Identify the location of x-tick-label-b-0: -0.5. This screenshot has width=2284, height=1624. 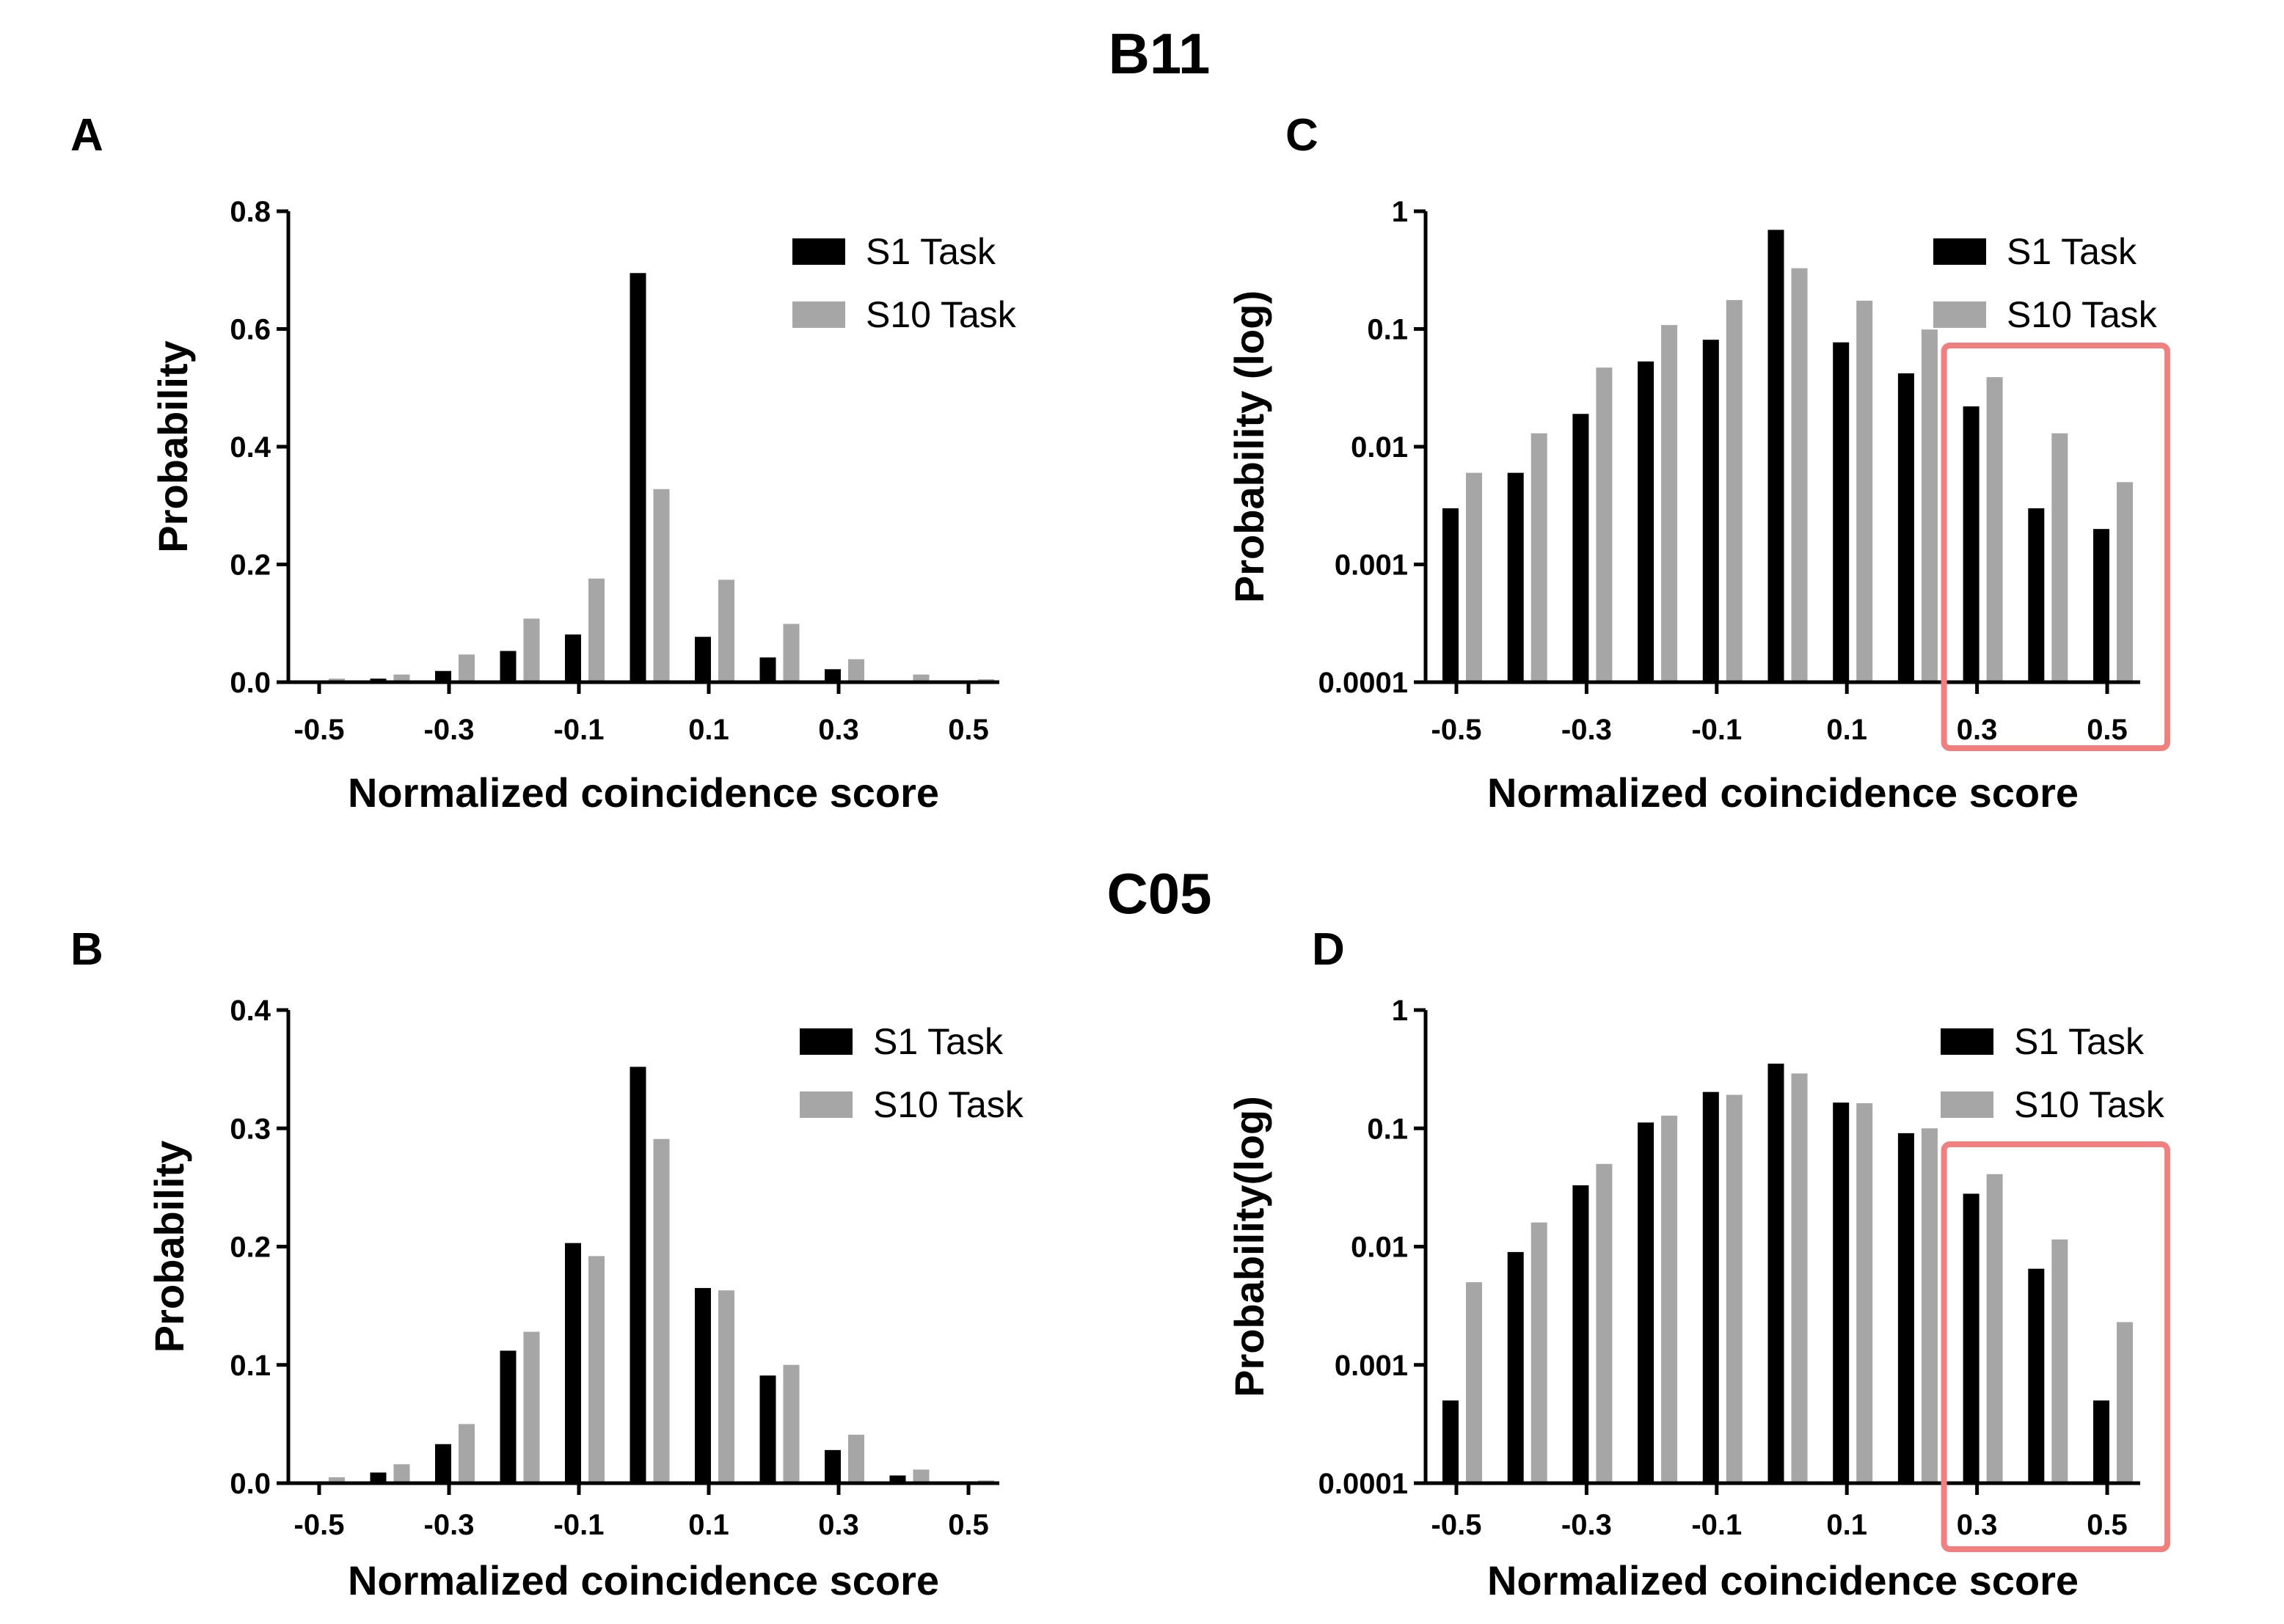
(319, 1525).